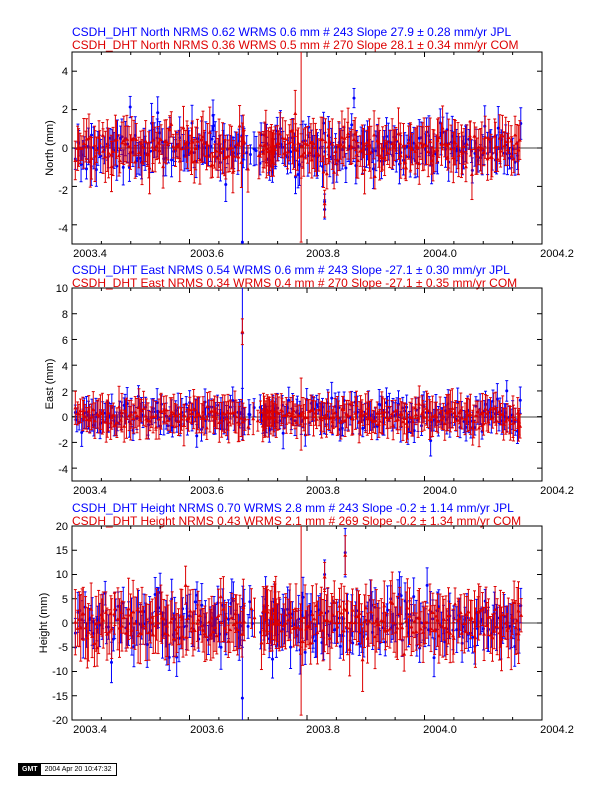  Describe the element at coordinates (65, 72) in the screenshot. I see `north-y-tick: 4` at that location.